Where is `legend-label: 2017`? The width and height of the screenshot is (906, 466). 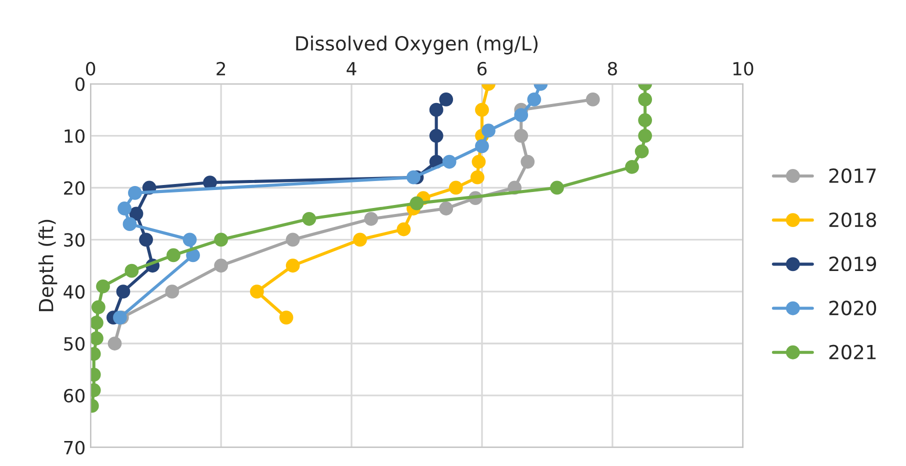
legend-label: 2017 is located at coordinates (852, 176).